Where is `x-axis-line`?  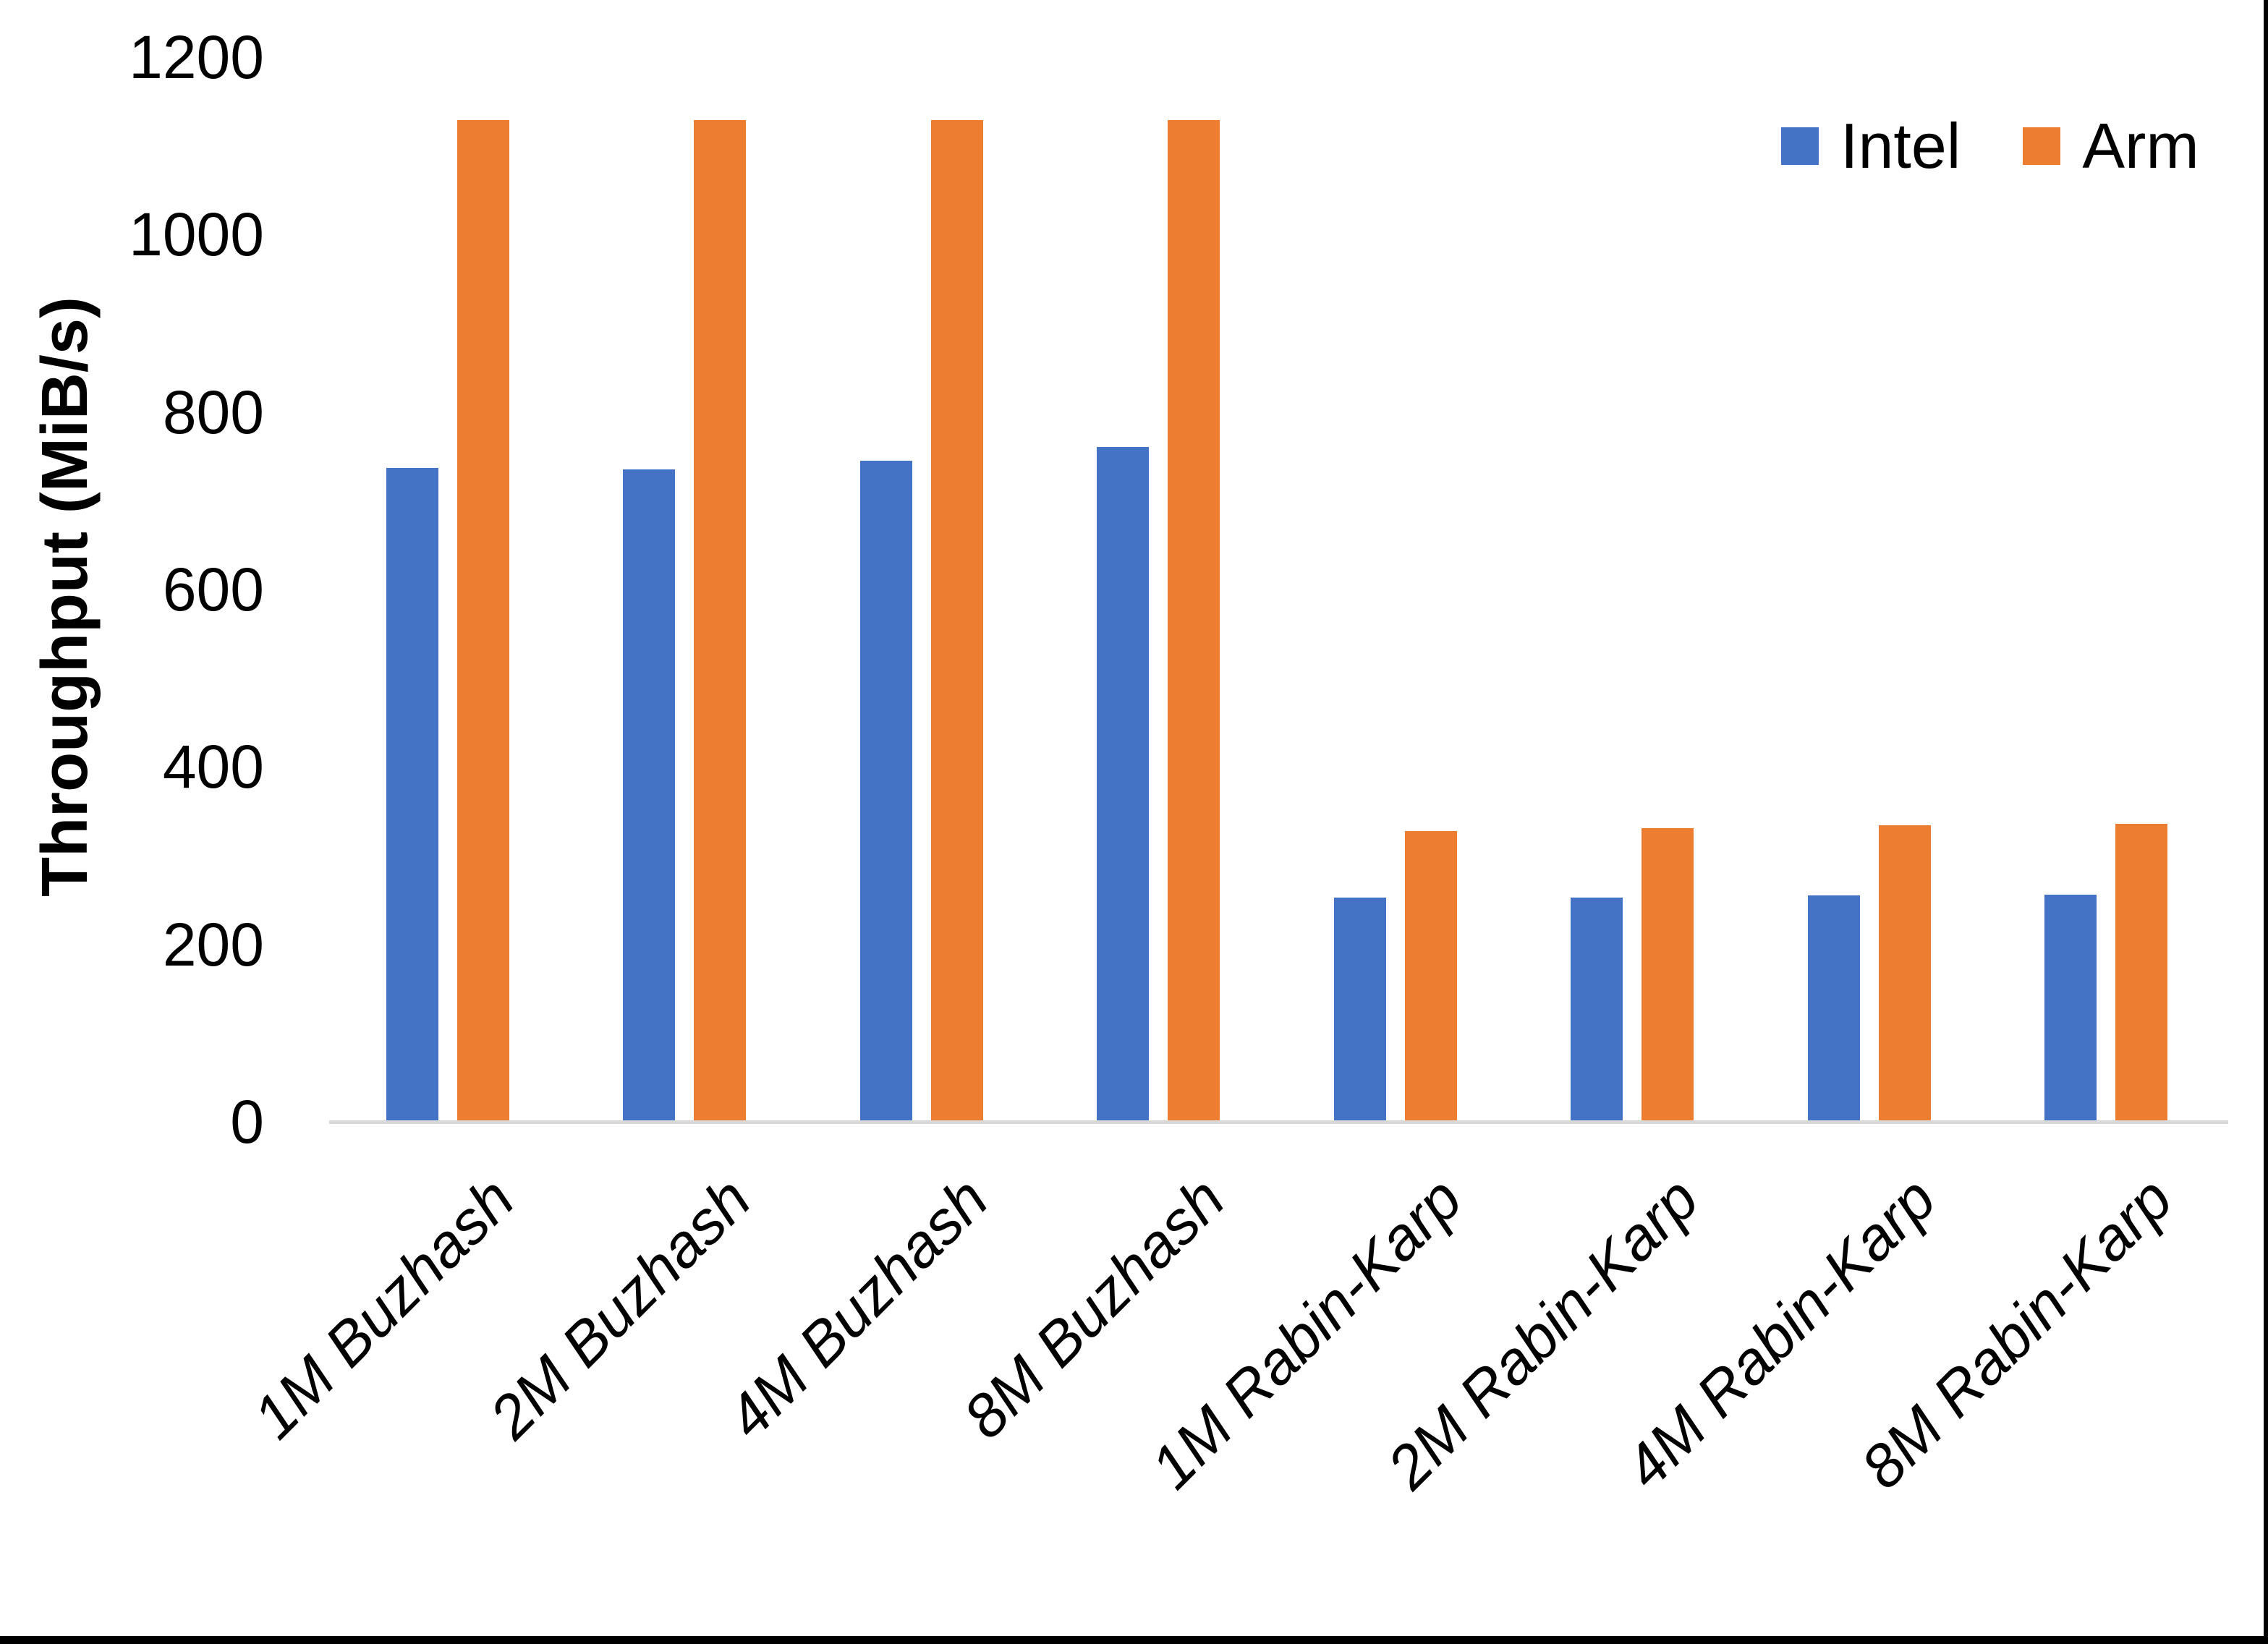 x-axis-line is located at coordinates (1278, 1122).